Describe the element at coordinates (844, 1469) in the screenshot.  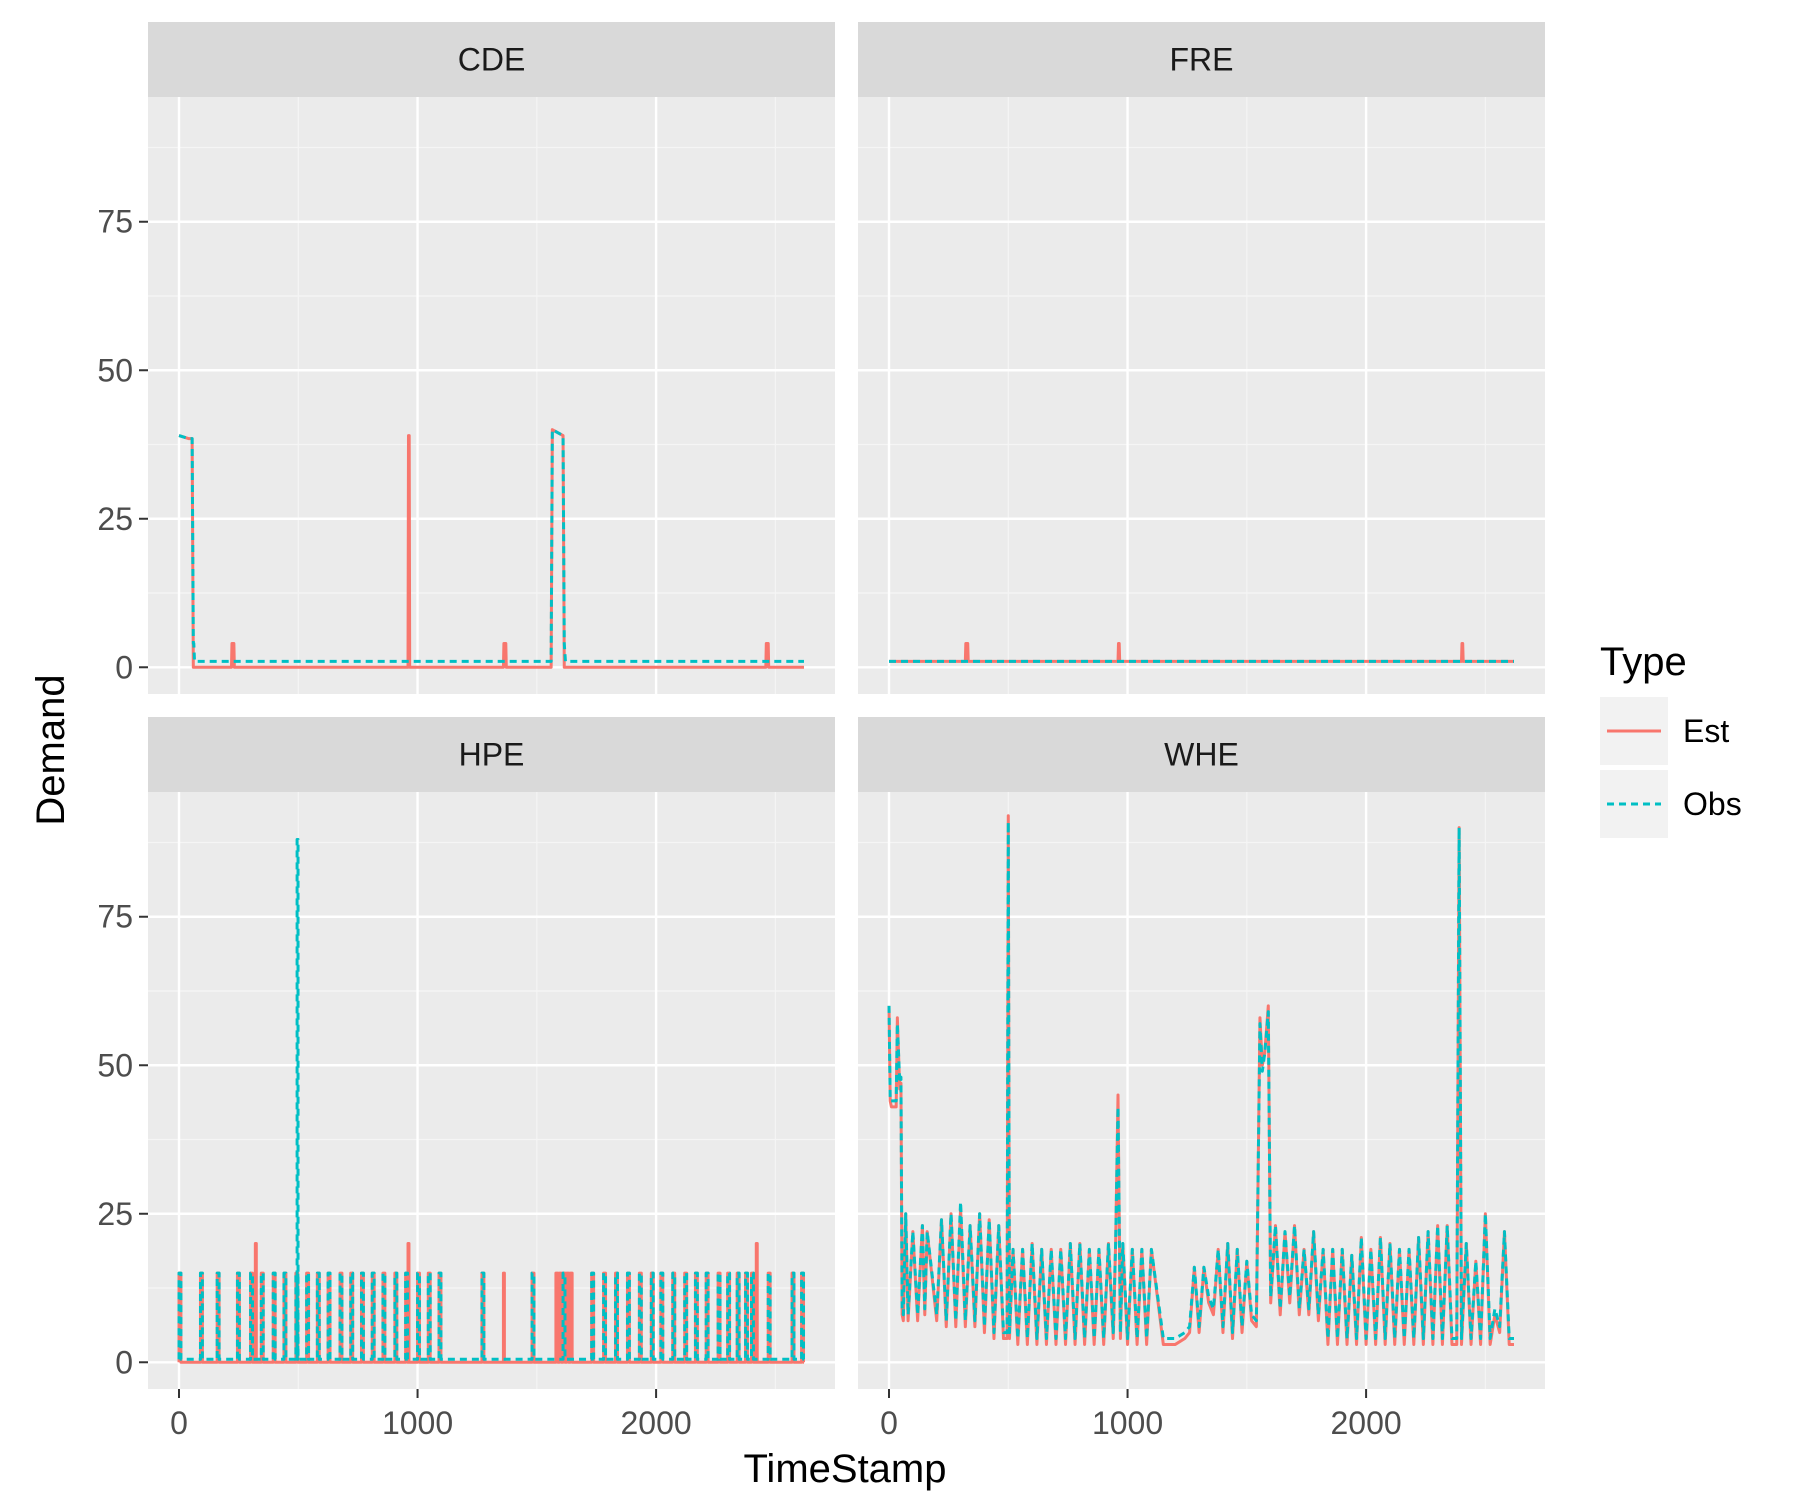
I see `x-axis-title: TimeStamp` at that location.